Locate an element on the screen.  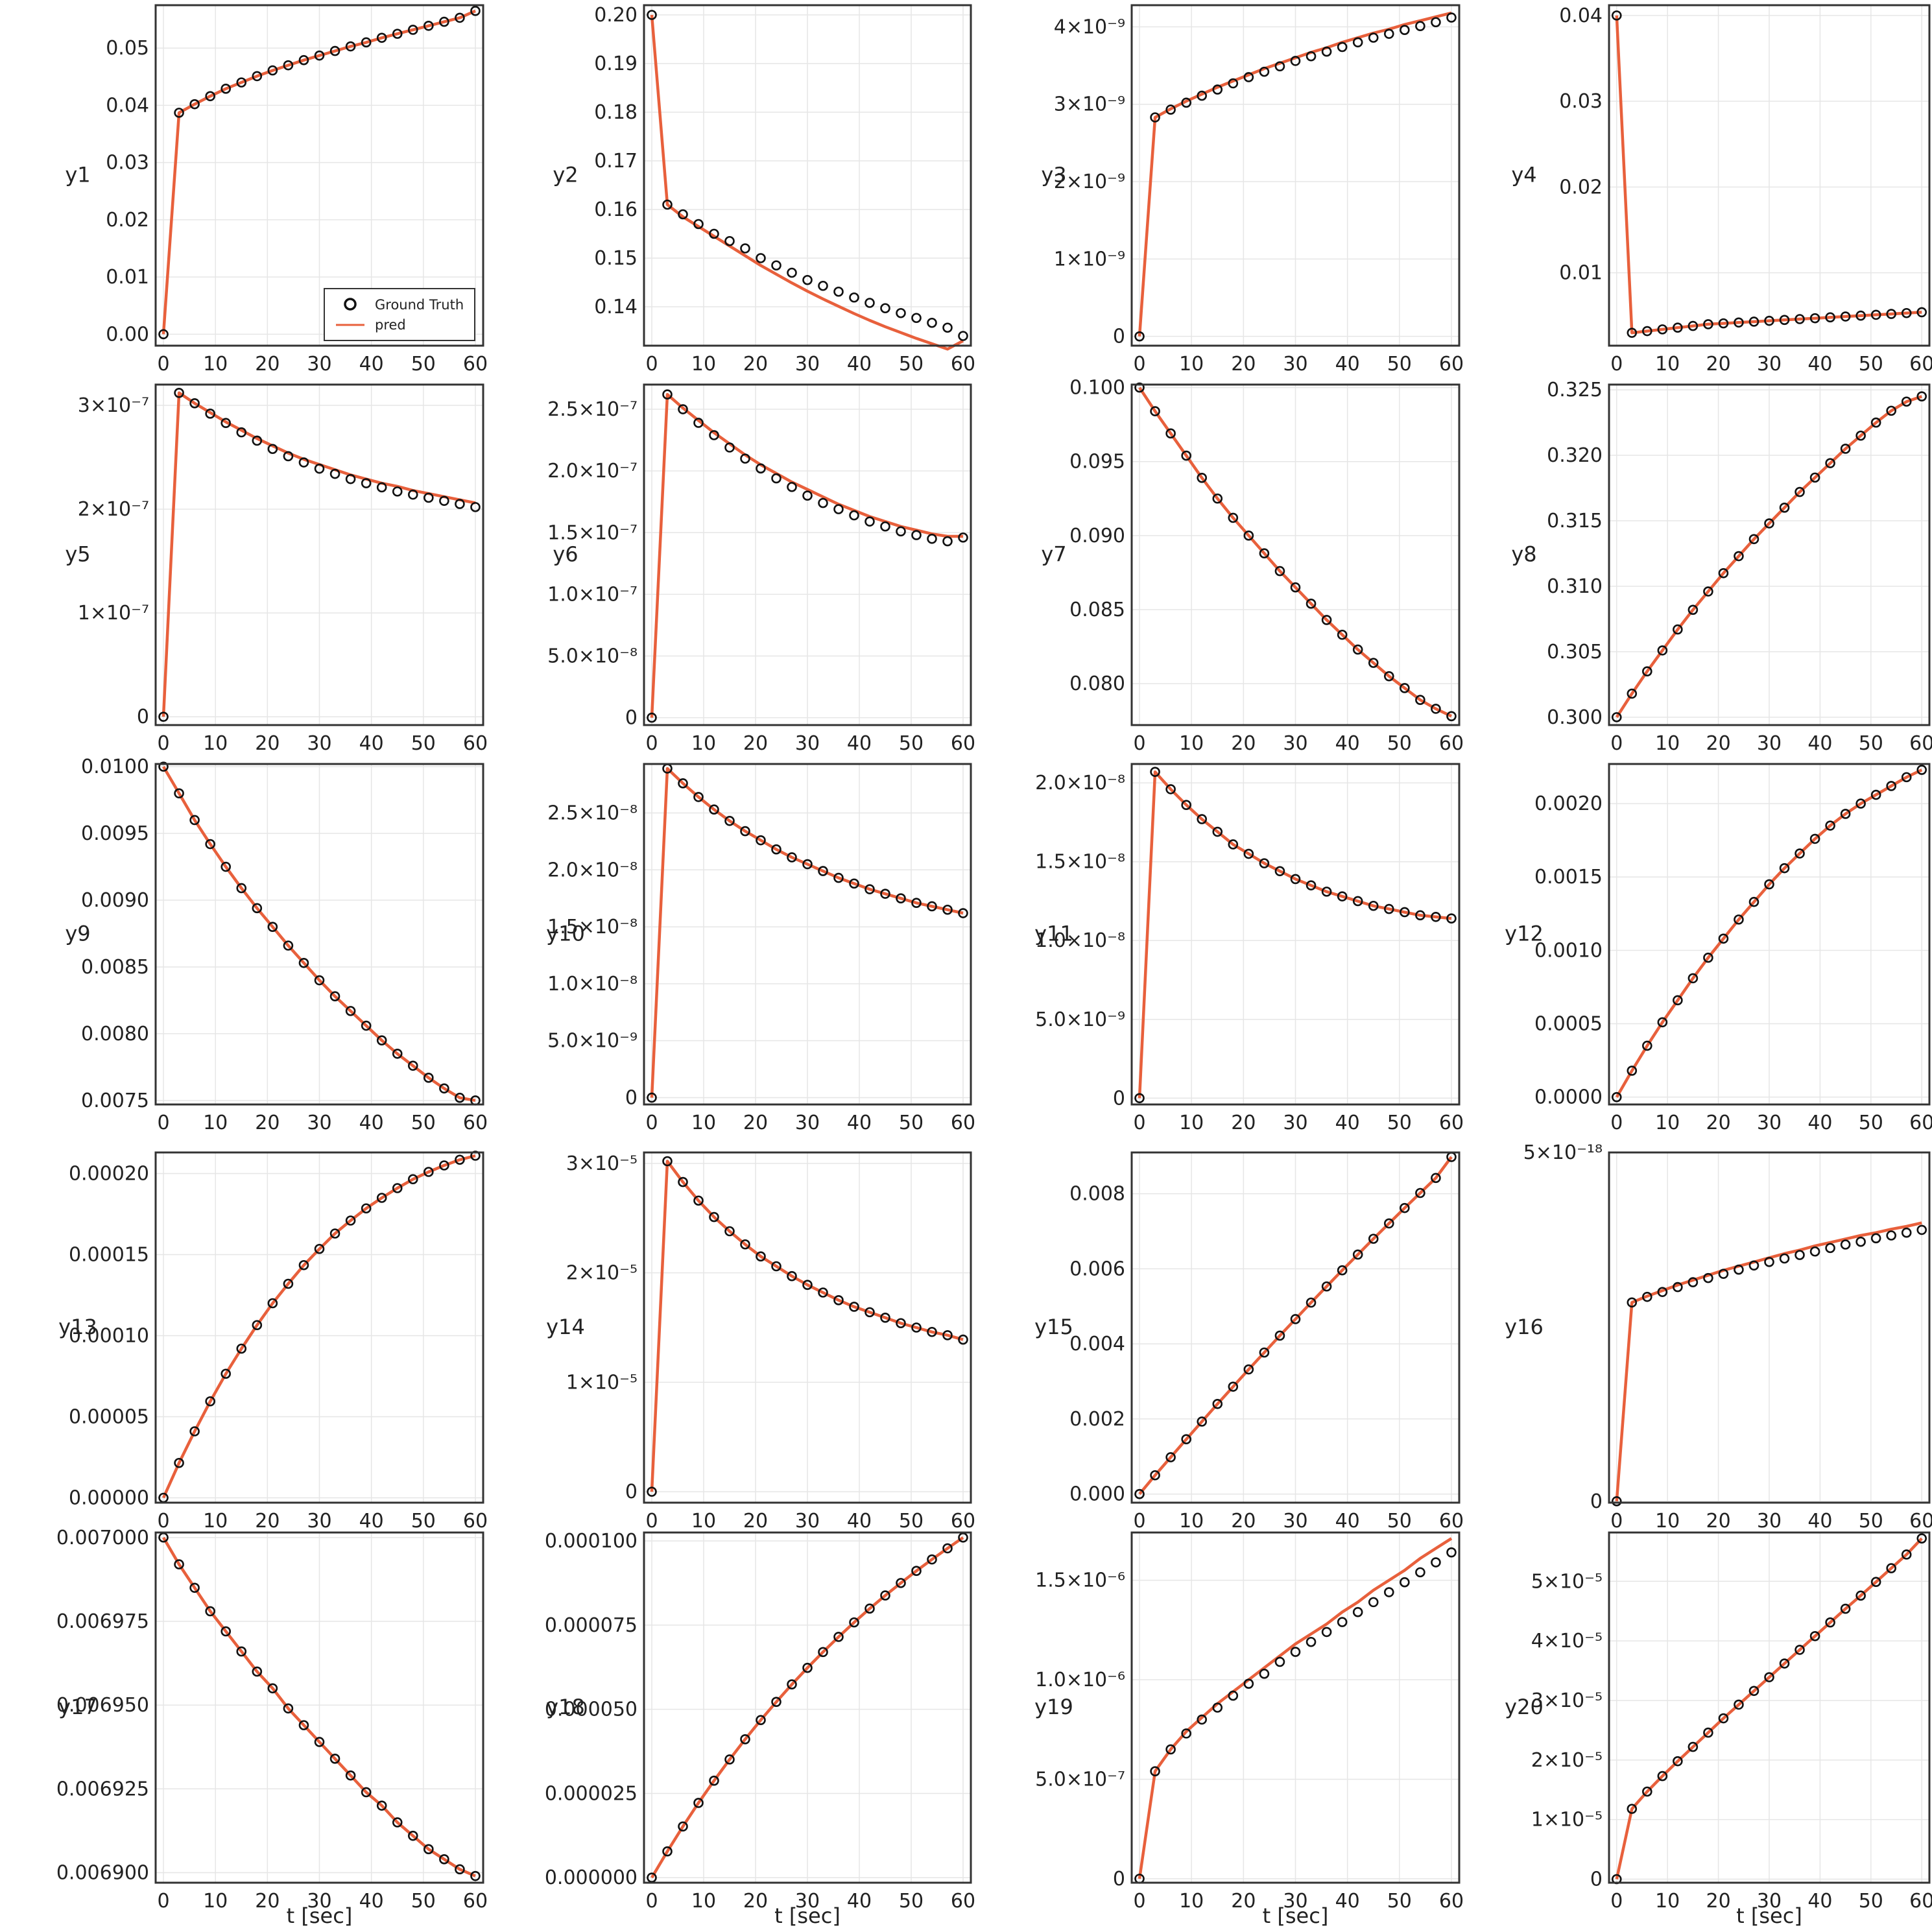
y-tick-label: 2×10⁻⁵ is located at coordinates (602, 1273).